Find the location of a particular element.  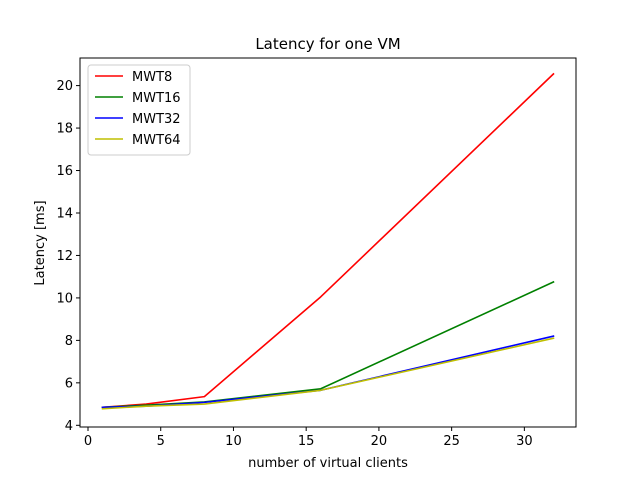

legend-label-mwt8: MWT8 is located at coordinates (152, 77).